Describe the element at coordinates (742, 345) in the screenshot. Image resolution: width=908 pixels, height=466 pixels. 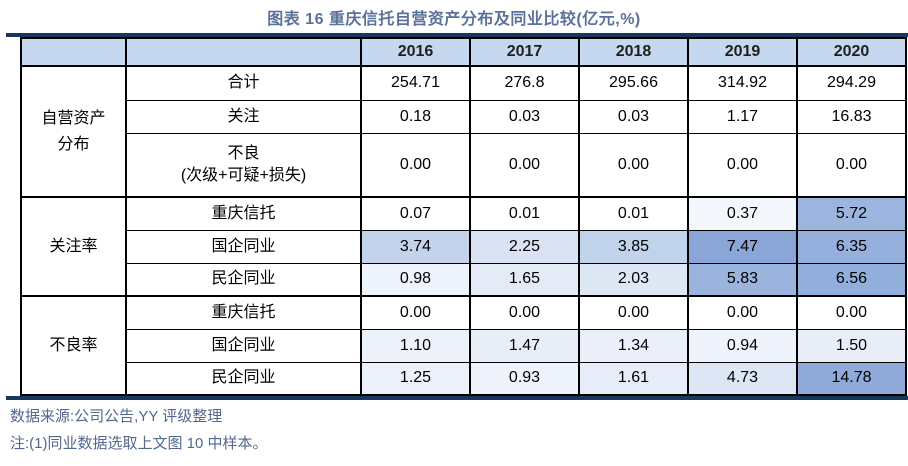
I see `cell-value: 0.94` at that location.